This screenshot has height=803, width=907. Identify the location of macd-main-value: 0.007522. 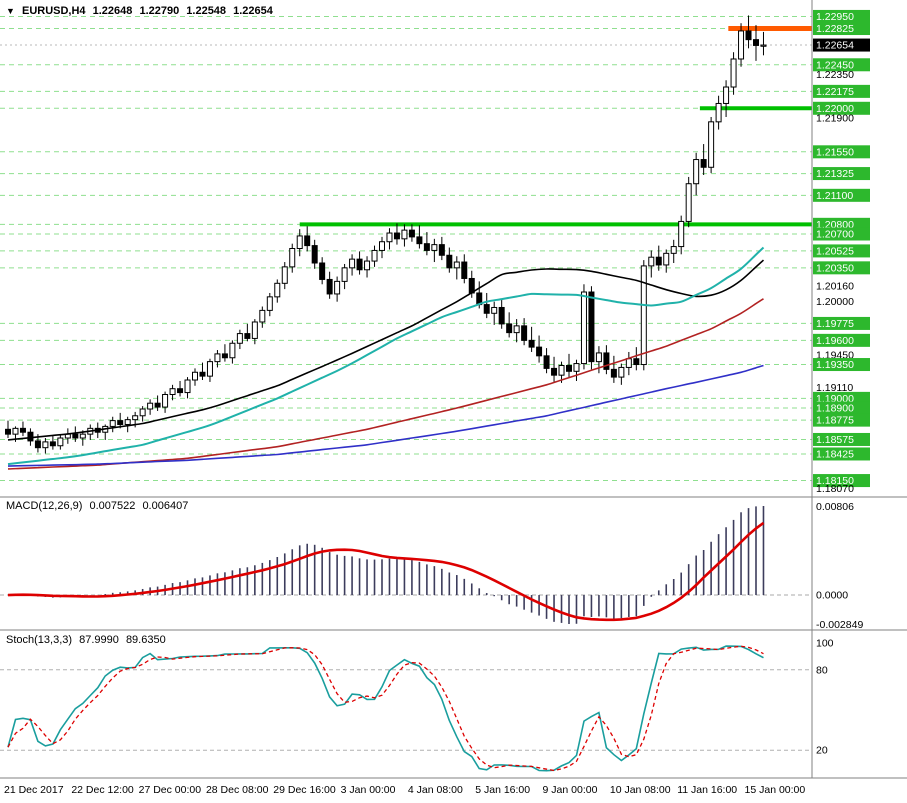
(112, 506).